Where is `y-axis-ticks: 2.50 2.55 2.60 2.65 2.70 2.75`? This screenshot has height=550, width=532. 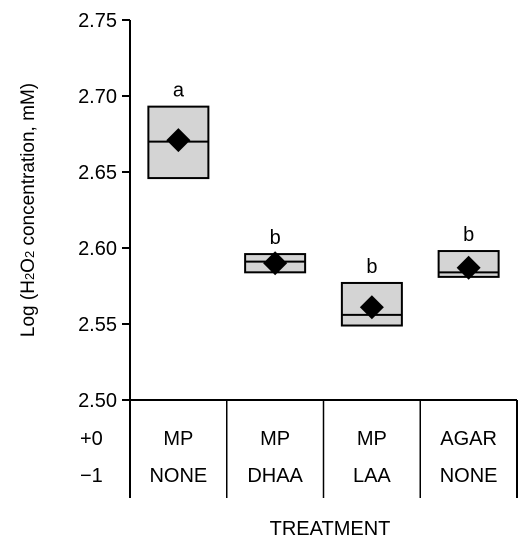 y-axis-ticks: 2.50 2.55 2.60 2.65 2.70 2.75 is located at coordinates (104, 211).